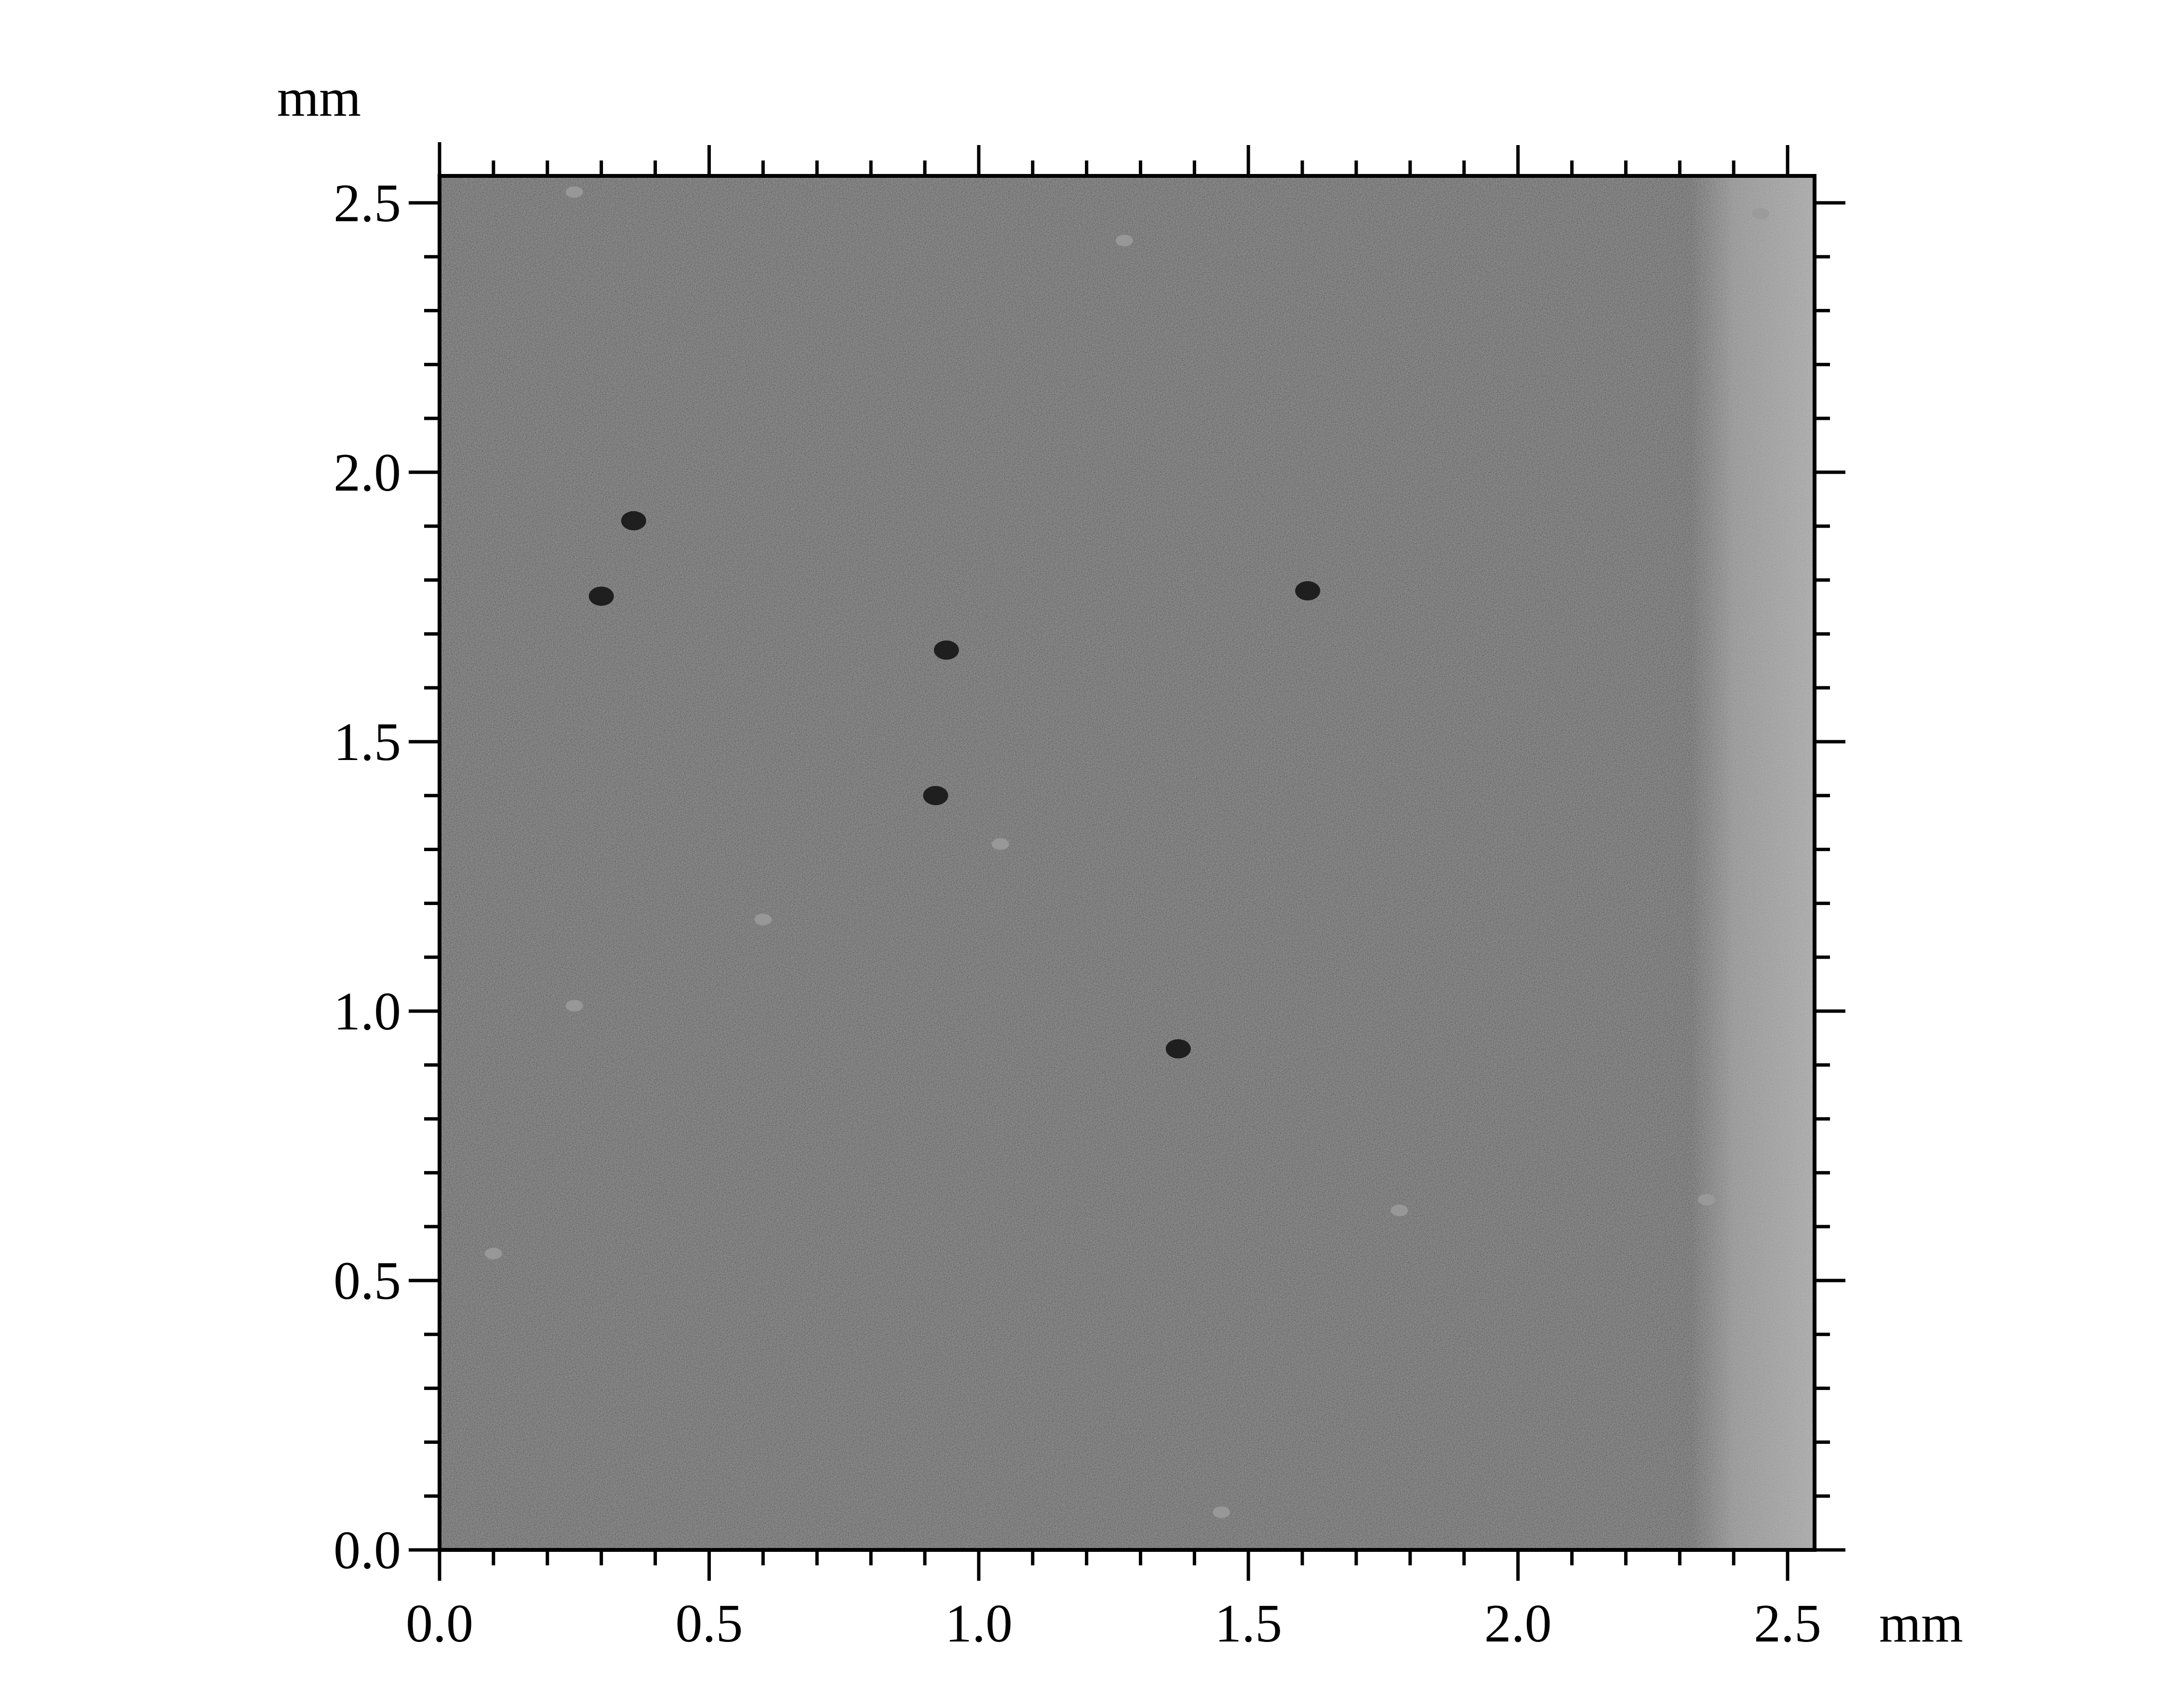  I want to click on y-tick-label: 1.5, so click(367, 742).